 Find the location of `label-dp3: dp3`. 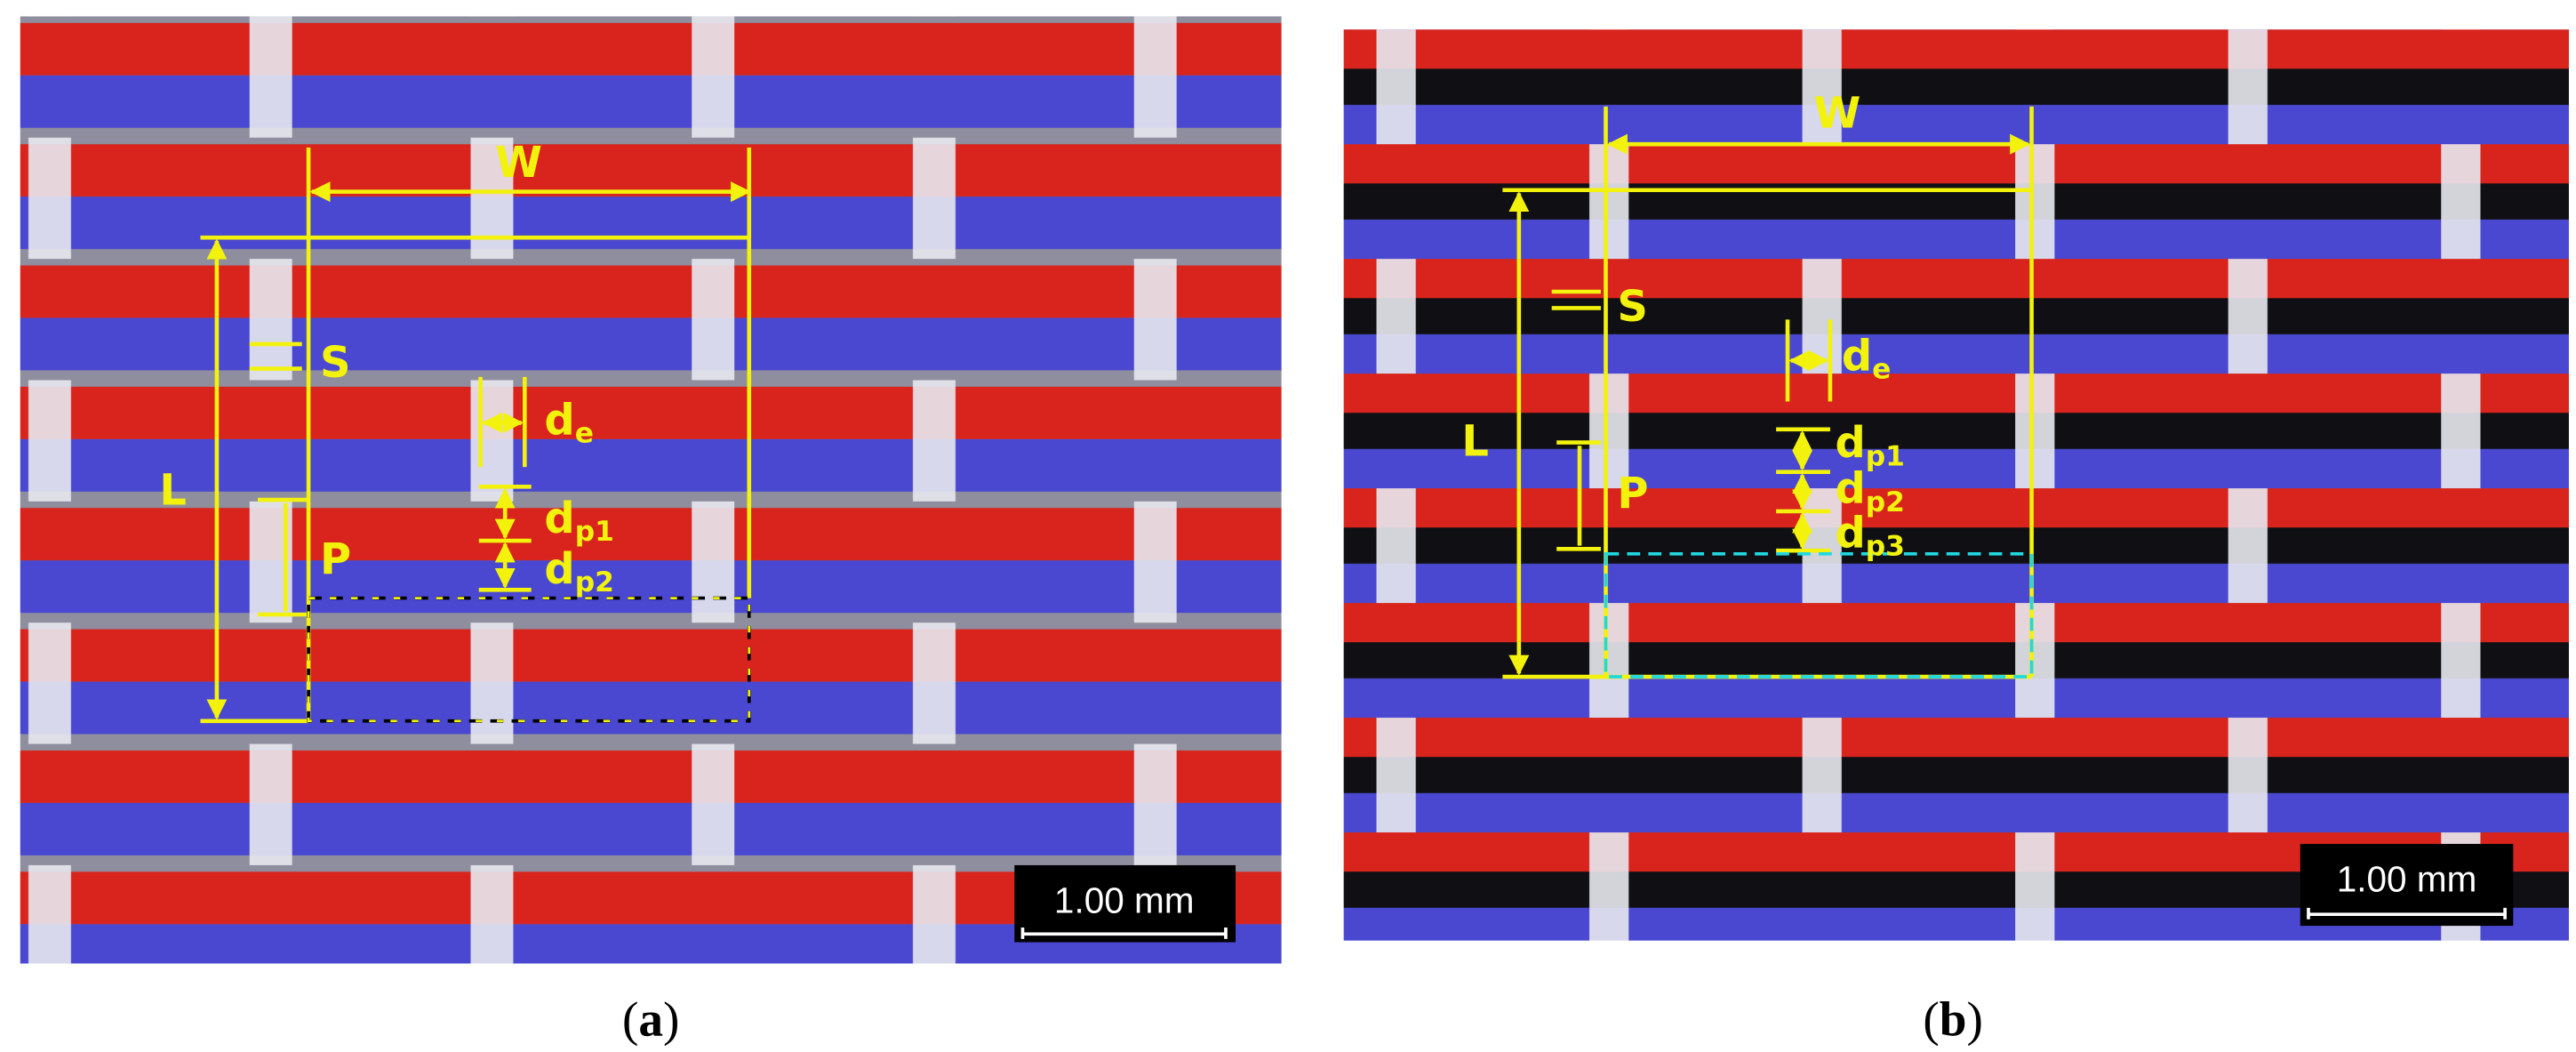

label-dp3: dp3 is located at coordinates (1869, 535).